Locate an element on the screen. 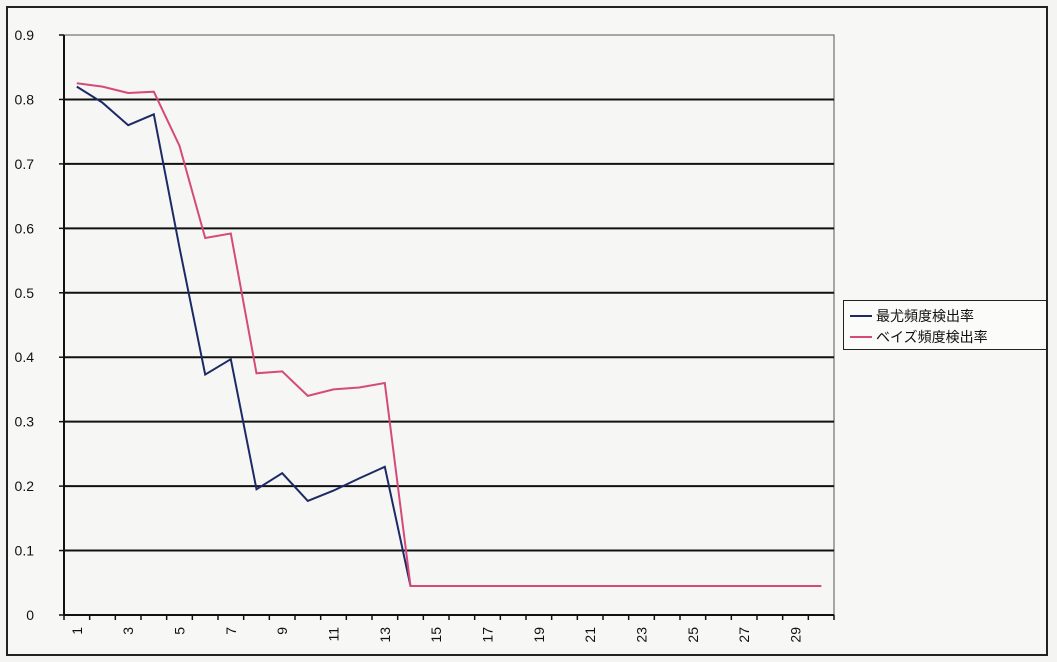 Image resolution: width=1057 pixels, height=662 pixels. y-tick-label: 0.4 is located at coordinates (25, 357).